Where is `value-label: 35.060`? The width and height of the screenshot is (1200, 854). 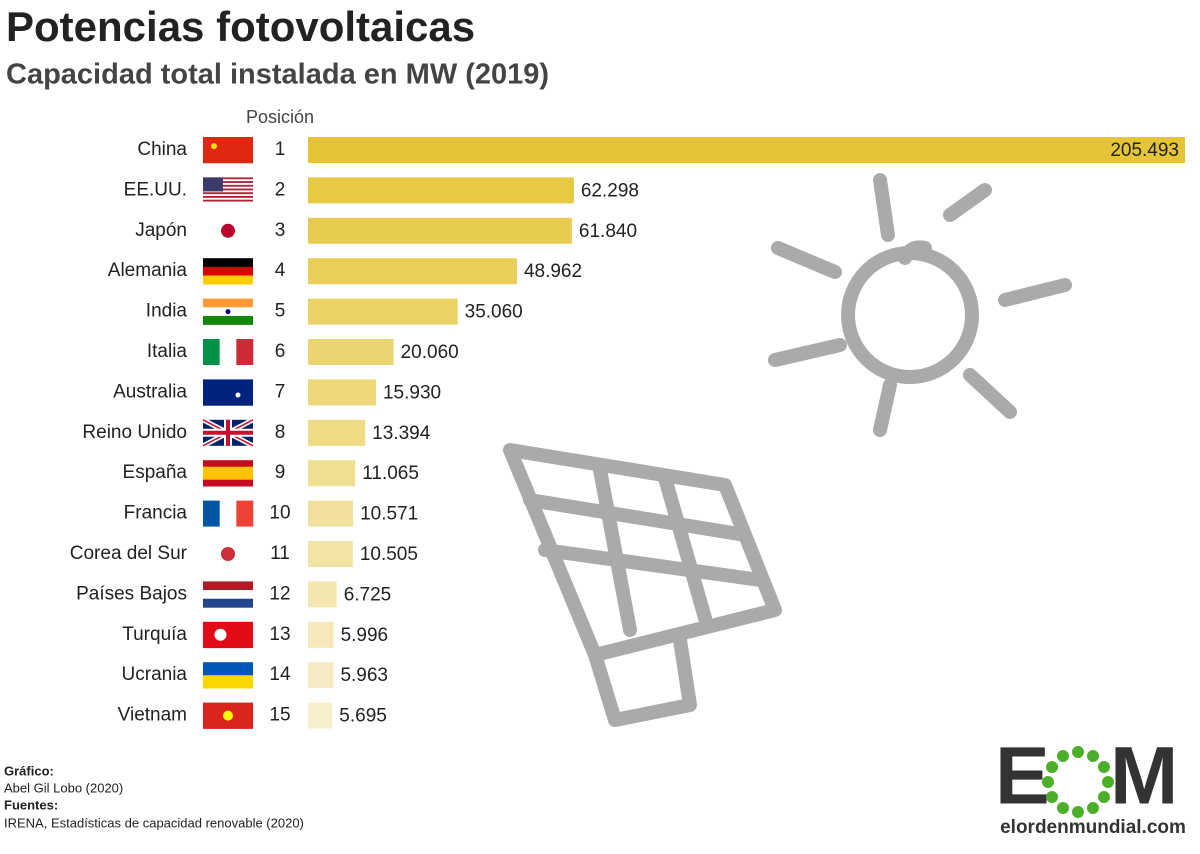
value-label: 35.060 is located at coordinates (494, 312).